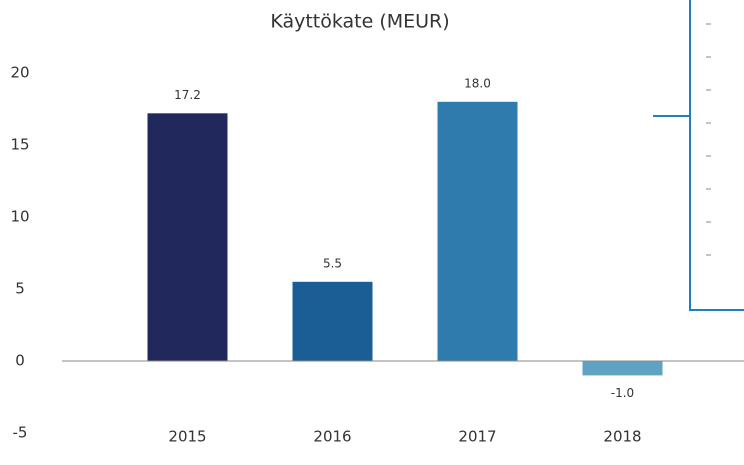  What do you see at coordinates (20, 361) in the screenshot?
I see `y-tick-label: 0` at bounding box center [20, 361].